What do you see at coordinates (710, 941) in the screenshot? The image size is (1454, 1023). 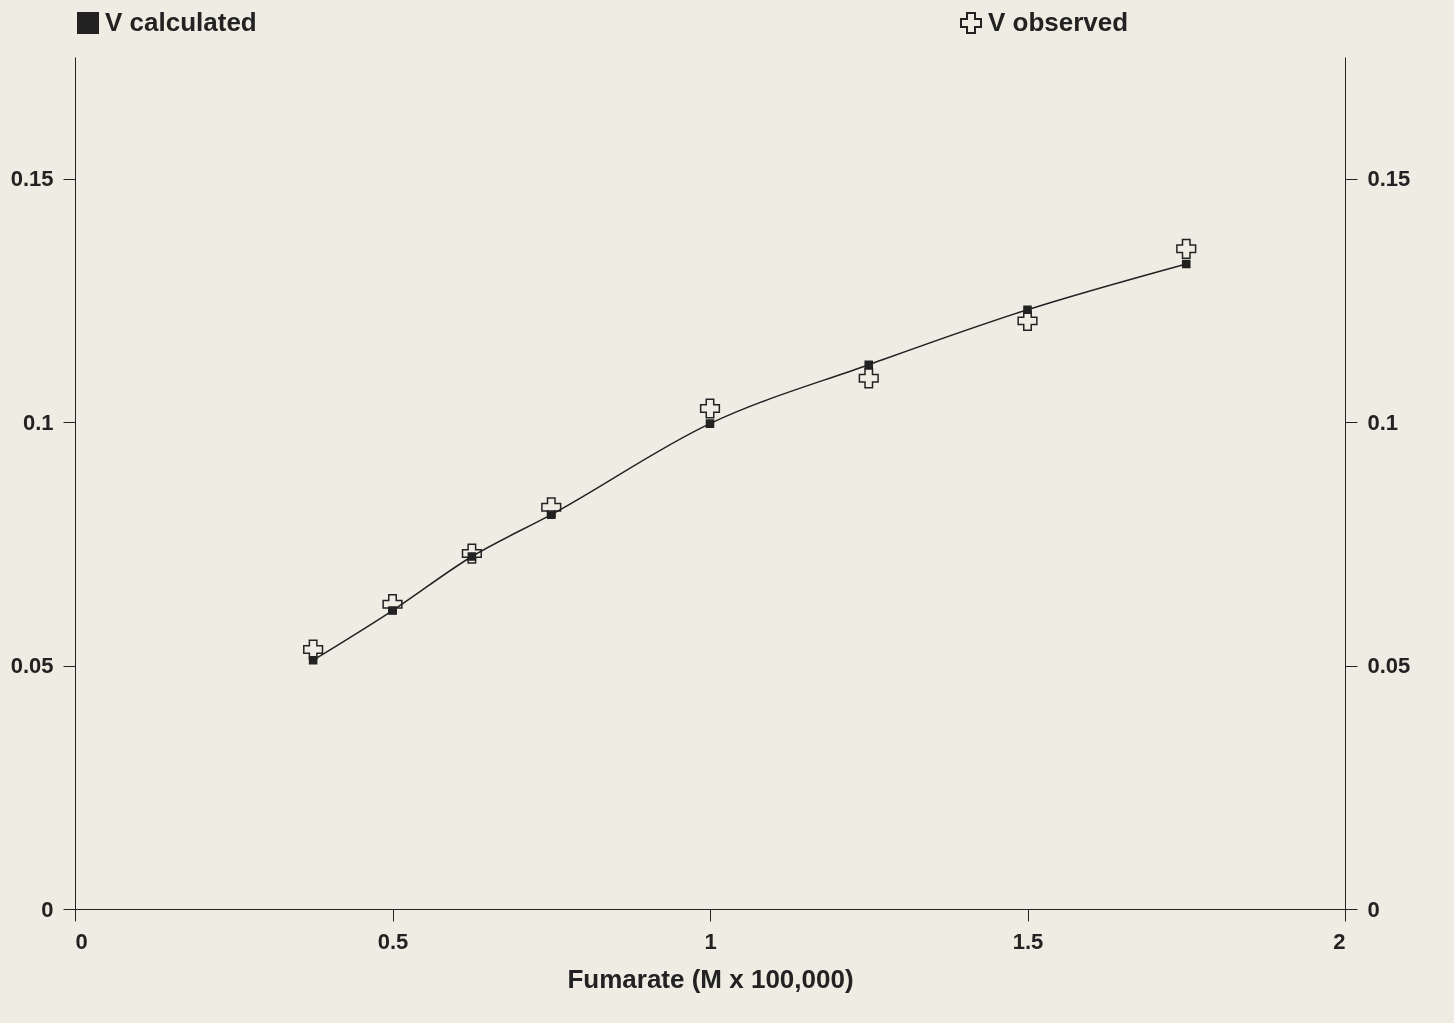 I see `x-tick-label: 1` at bounding box center [710, 941].